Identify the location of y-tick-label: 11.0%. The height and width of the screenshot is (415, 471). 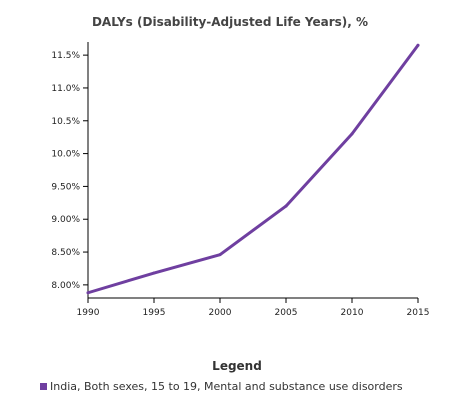
(65, 89).